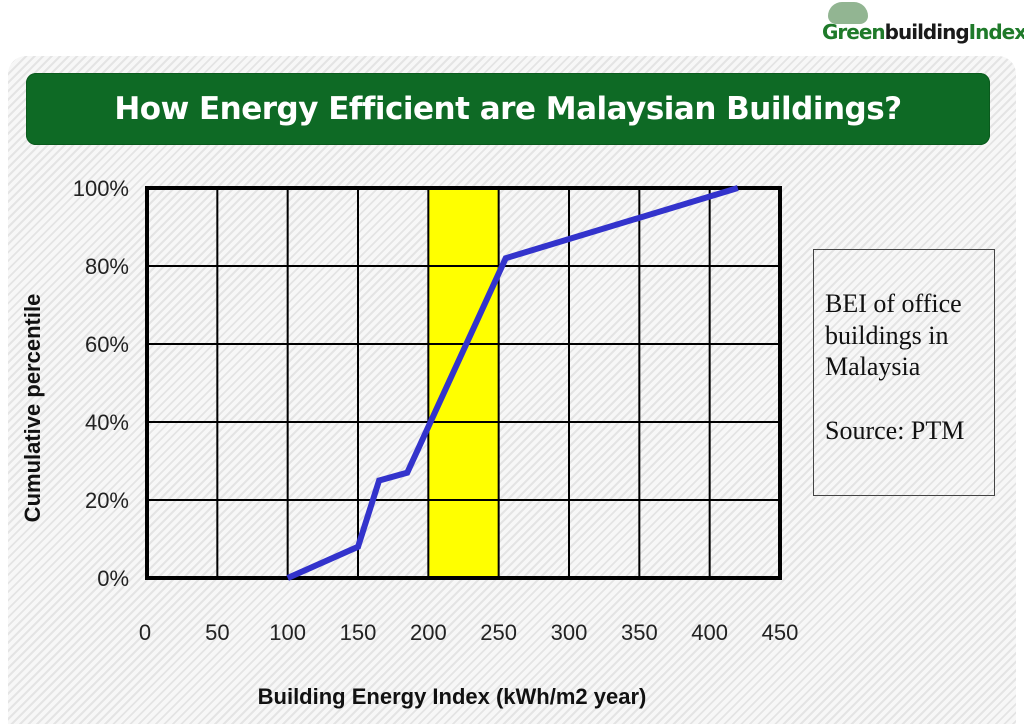  Describe the element at coordinates (780, 632) in the screenshot. I see `x-tick-label: 450` at that location.